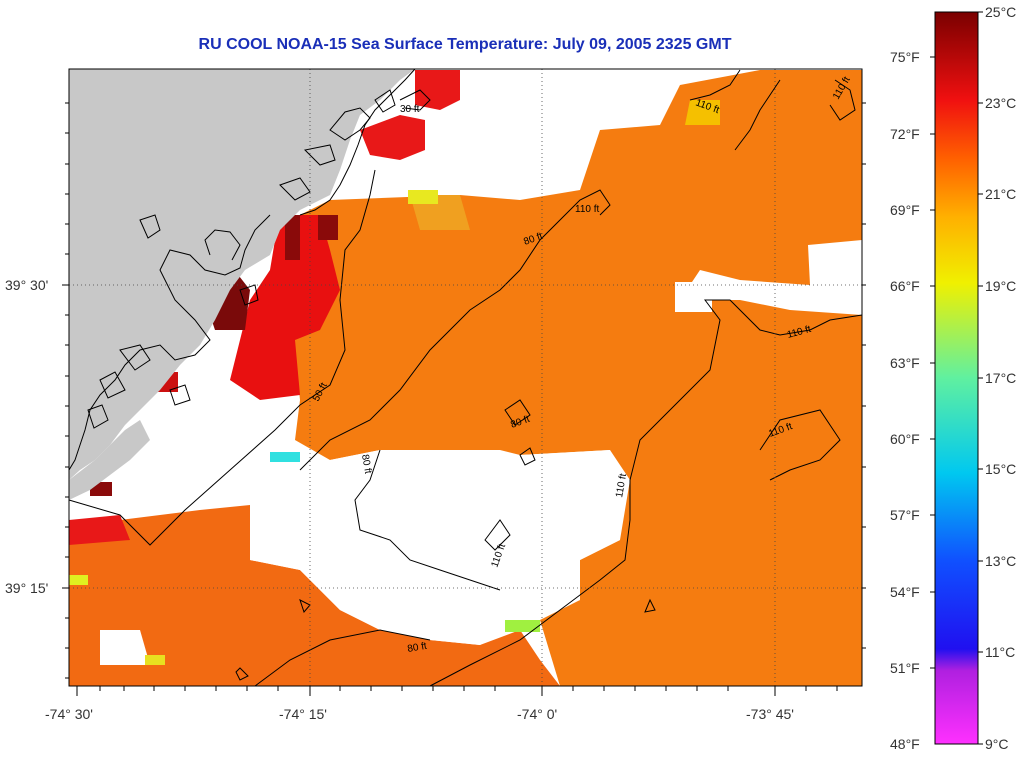 The width and height of the screenshot is (1024, 761). What do you see at coordinates (410, 109) in the screenshot?
I see `depth-label: 30 ft` at bounding box center [410, 109].